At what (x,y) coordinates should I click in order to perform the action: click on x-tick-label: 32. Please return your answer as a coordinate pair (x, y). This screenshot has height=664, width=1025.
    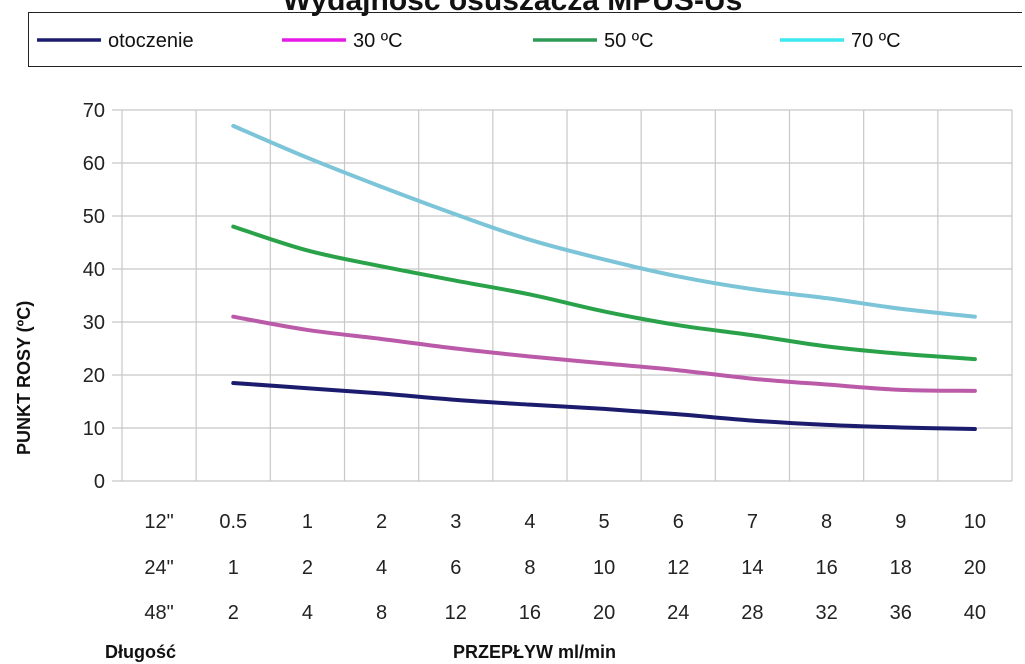
    Looking at the image, I should click on (826, 613).